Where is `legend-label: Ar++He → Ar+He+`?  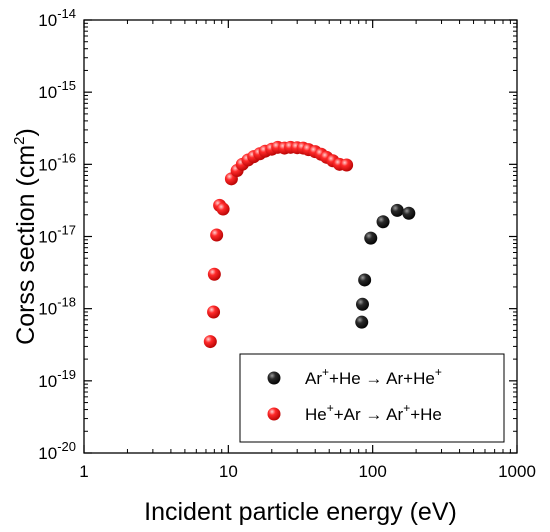 legend-label: Ar++He → Ar+He+ is located at coordinates (373, 376).